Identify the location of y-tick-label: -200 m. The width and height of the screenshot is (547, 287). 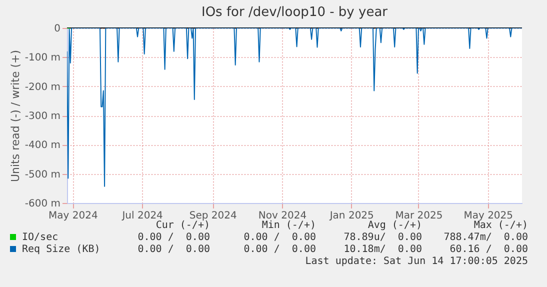
(42, 87).